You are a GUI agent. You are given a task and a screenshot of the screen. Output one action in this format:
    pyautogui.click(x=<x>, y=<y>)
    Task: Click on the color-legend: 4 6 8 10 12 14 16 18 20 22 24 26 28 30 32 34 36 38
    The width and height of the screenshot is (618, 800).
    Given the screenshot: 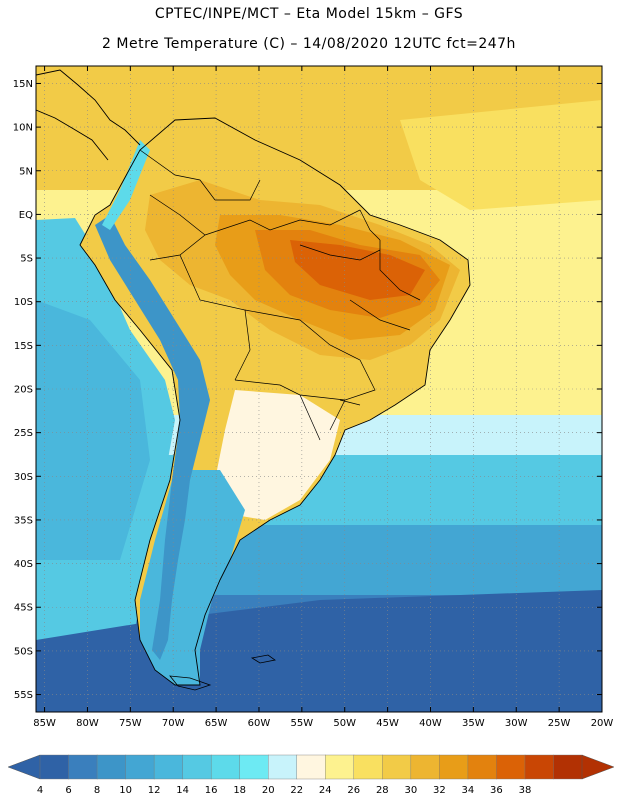 What is the action you would take?
    pyautogui.click(x=311, y=775)
    